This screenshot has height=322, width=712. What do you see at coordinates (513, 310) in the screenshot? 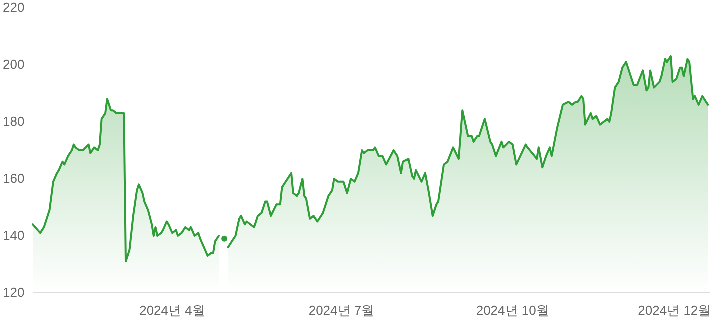
I see `x-tick-label: 2024년 10월` at bounding box center [513, 310].